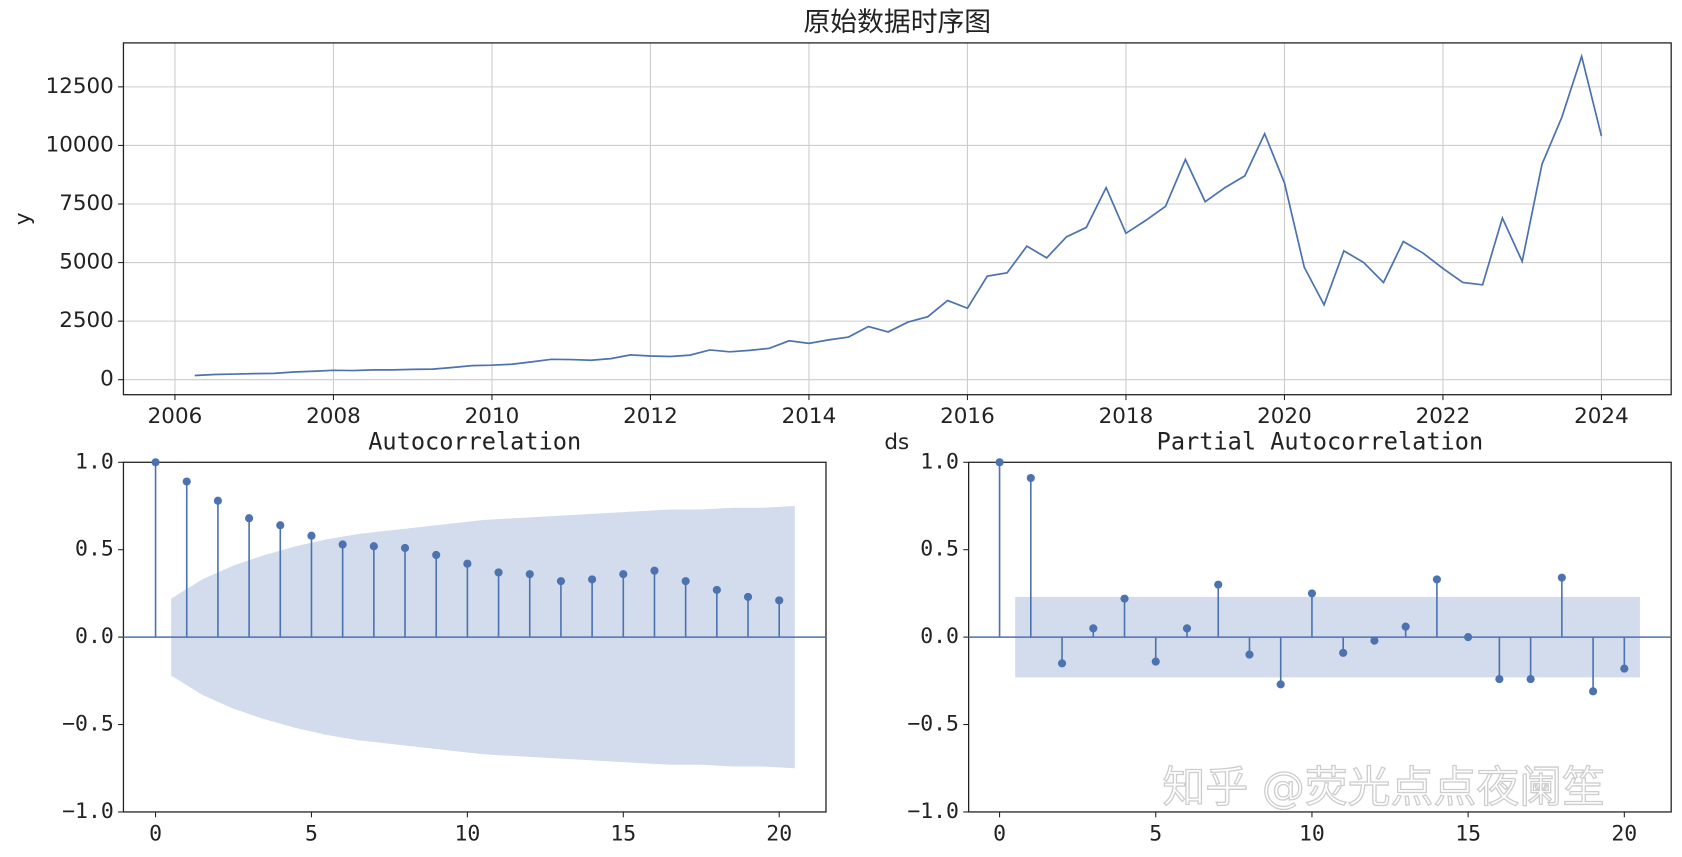 This screenshot has width=1682, height=857. Describe the element at coordinates (86, 262) in the screenshot. I see `y-tick-label: 5000` at that location.